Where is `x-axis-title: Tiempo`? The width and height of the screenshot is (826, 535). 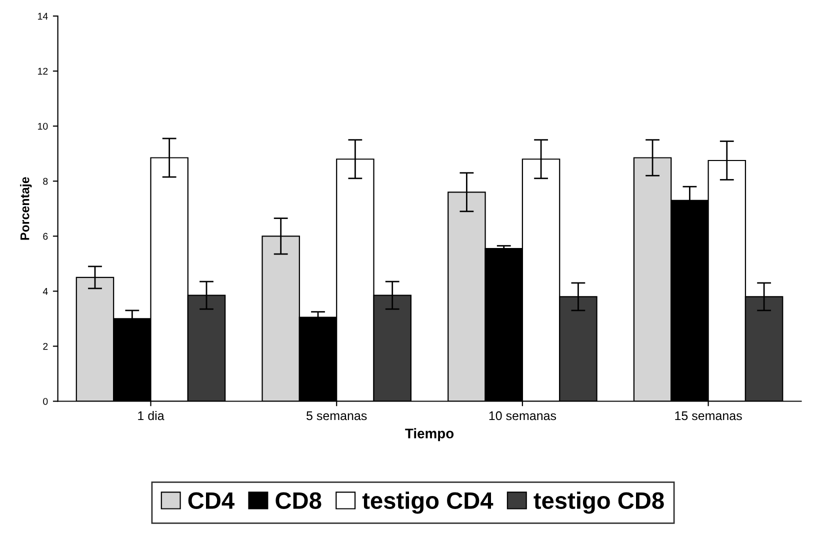 x-axis-title: Tiempo is located at coordinates (429, 435).